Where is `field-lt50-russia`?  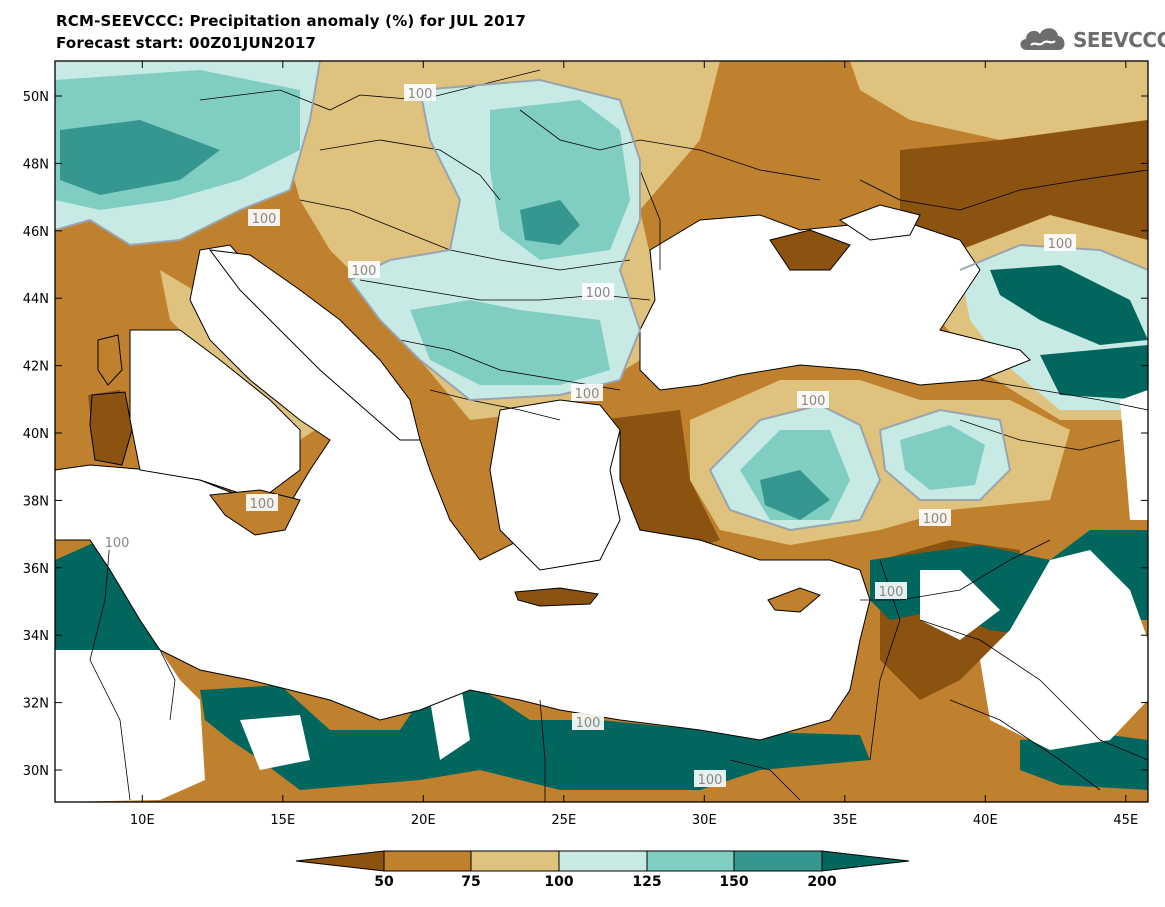 field-lt50-russia is located at coordinates (1024, 185).